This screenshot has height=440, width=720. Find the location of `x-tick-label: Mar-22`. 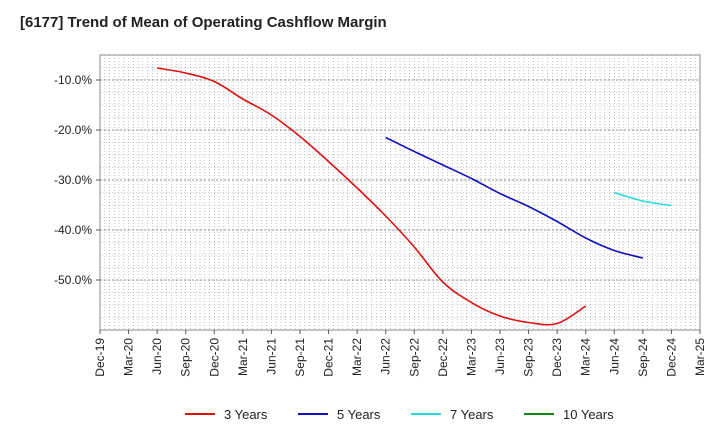

x-tick-label: Mar-22 is located at coordinates (357, 357).